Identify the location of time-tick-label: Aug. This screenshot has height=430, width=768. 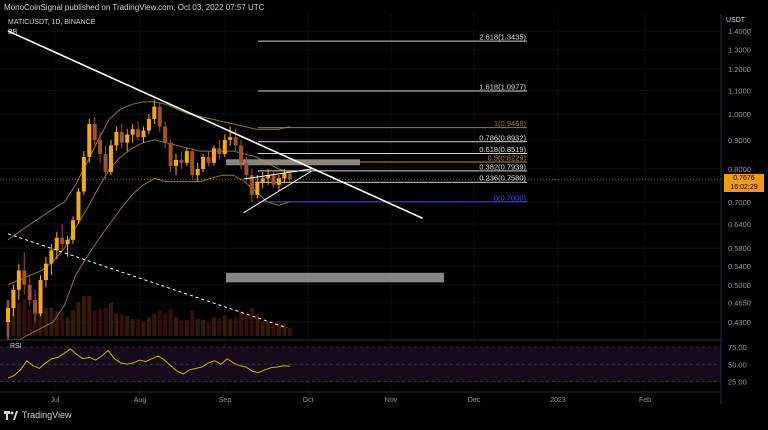
(140, 400).